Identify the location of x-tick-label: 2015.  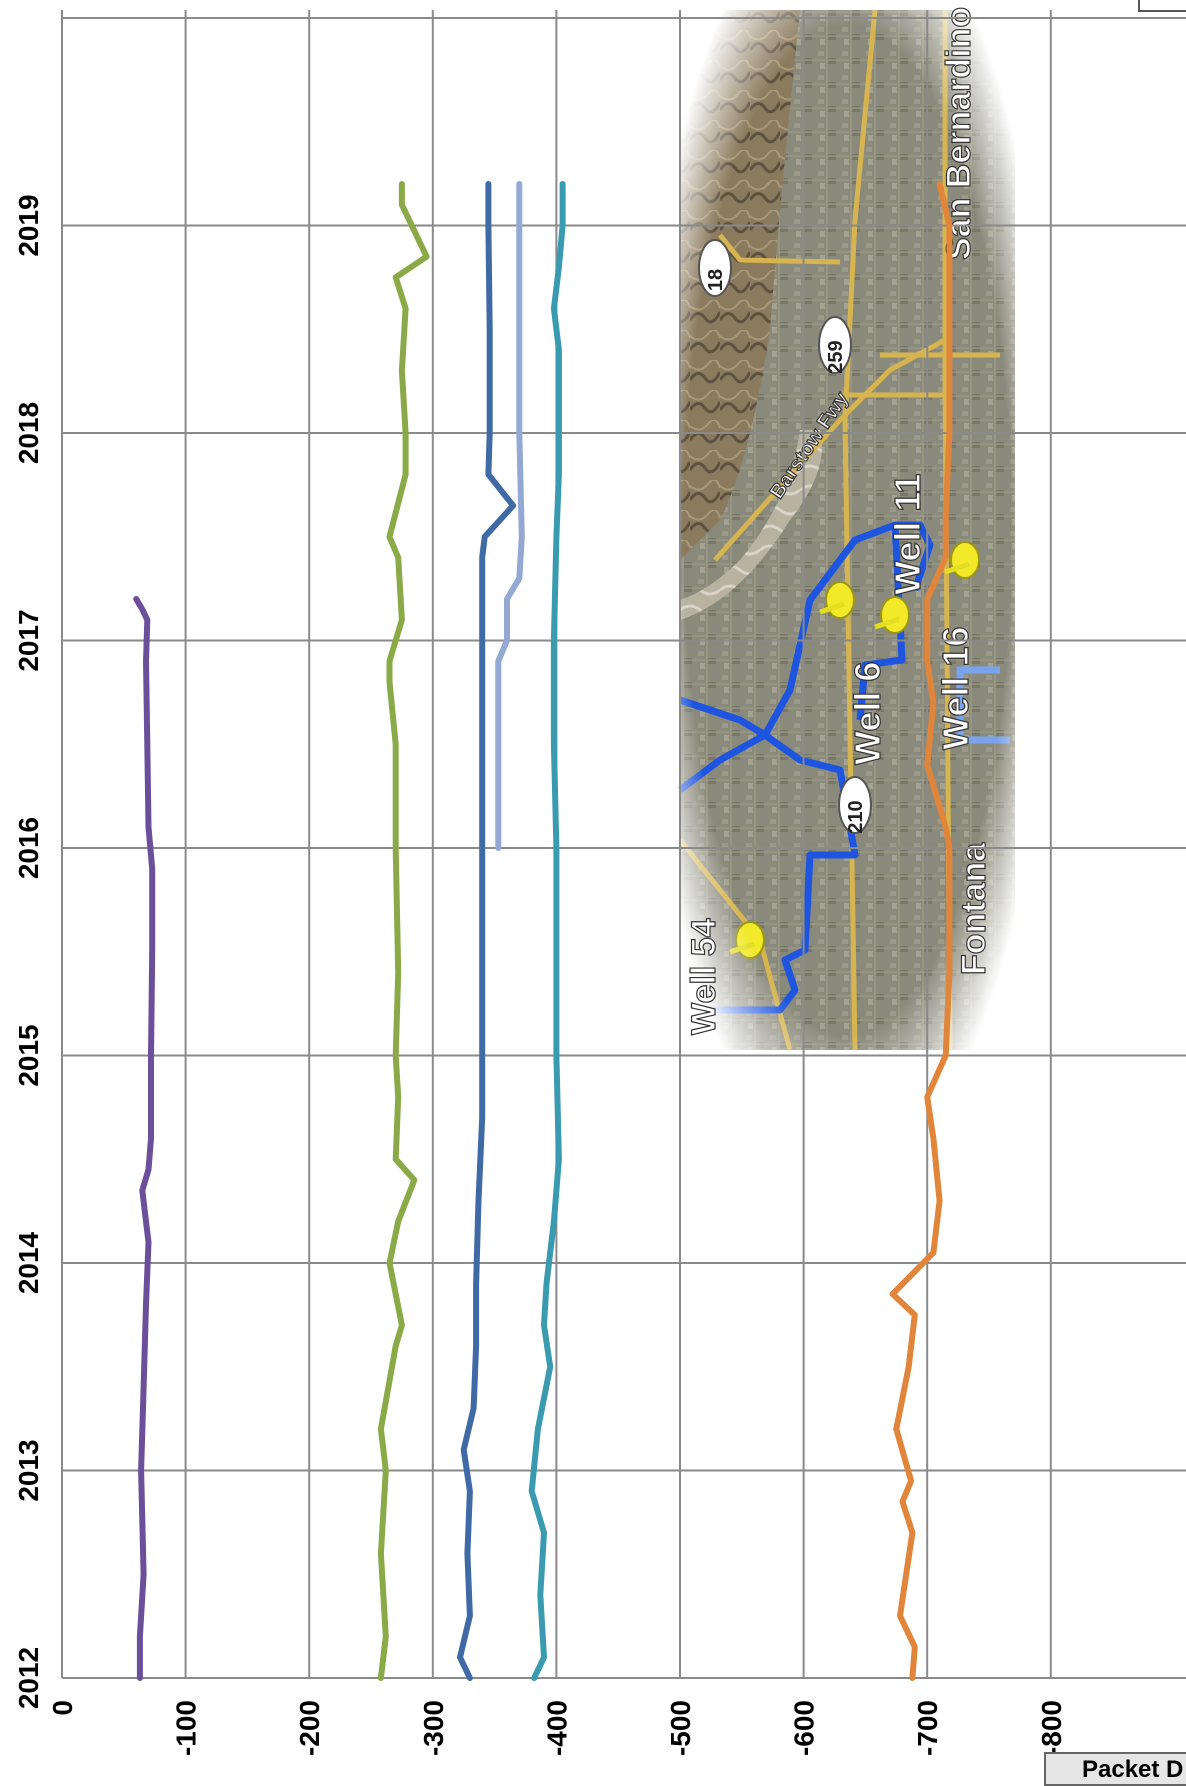
(28, 1055).